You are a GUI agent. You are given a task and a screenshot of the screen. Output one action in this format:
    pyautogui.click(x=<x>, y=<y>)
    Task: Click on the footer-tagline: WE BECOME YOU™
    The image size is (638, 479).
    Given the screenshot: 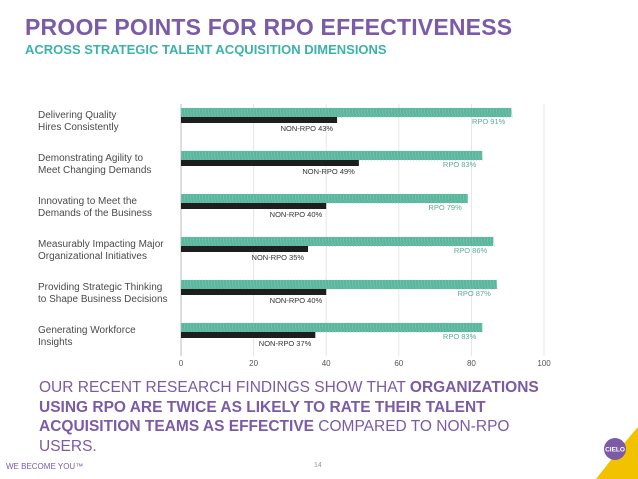 What is the action you would take?
    pyautogui.click(x=45, y=466)
    